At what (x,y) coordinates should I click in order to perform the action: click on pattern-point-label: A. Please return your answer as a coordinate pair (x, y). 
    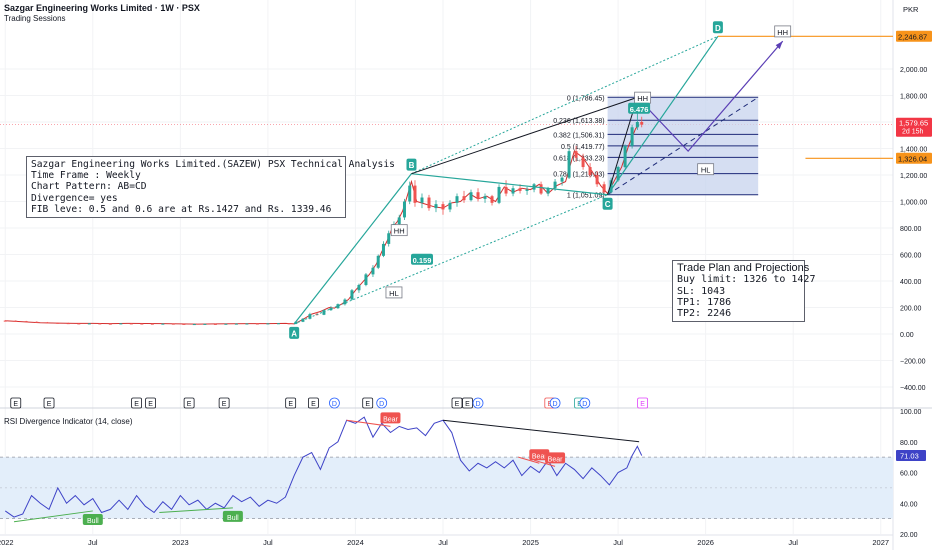
    Looking at the image, I should click on (294, 333).